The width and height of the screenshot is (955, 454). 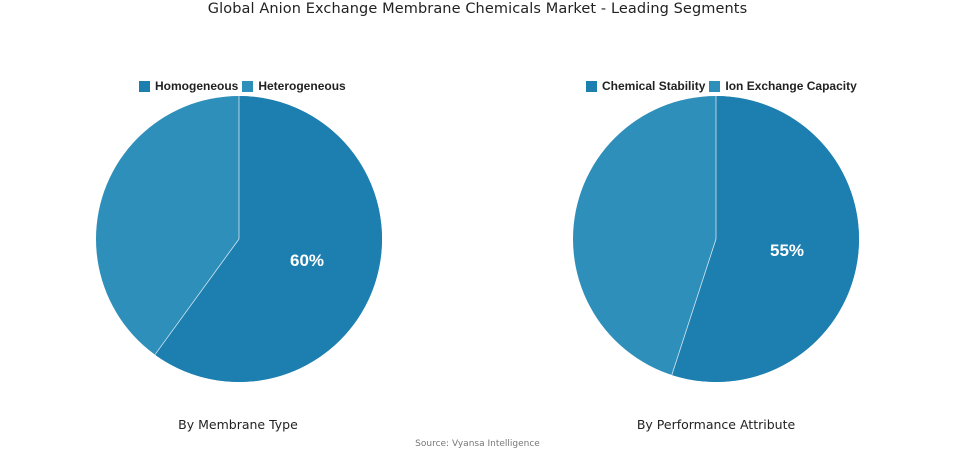 I want to click on pie-slice-chemical-stability, so click(x=765, y=239).